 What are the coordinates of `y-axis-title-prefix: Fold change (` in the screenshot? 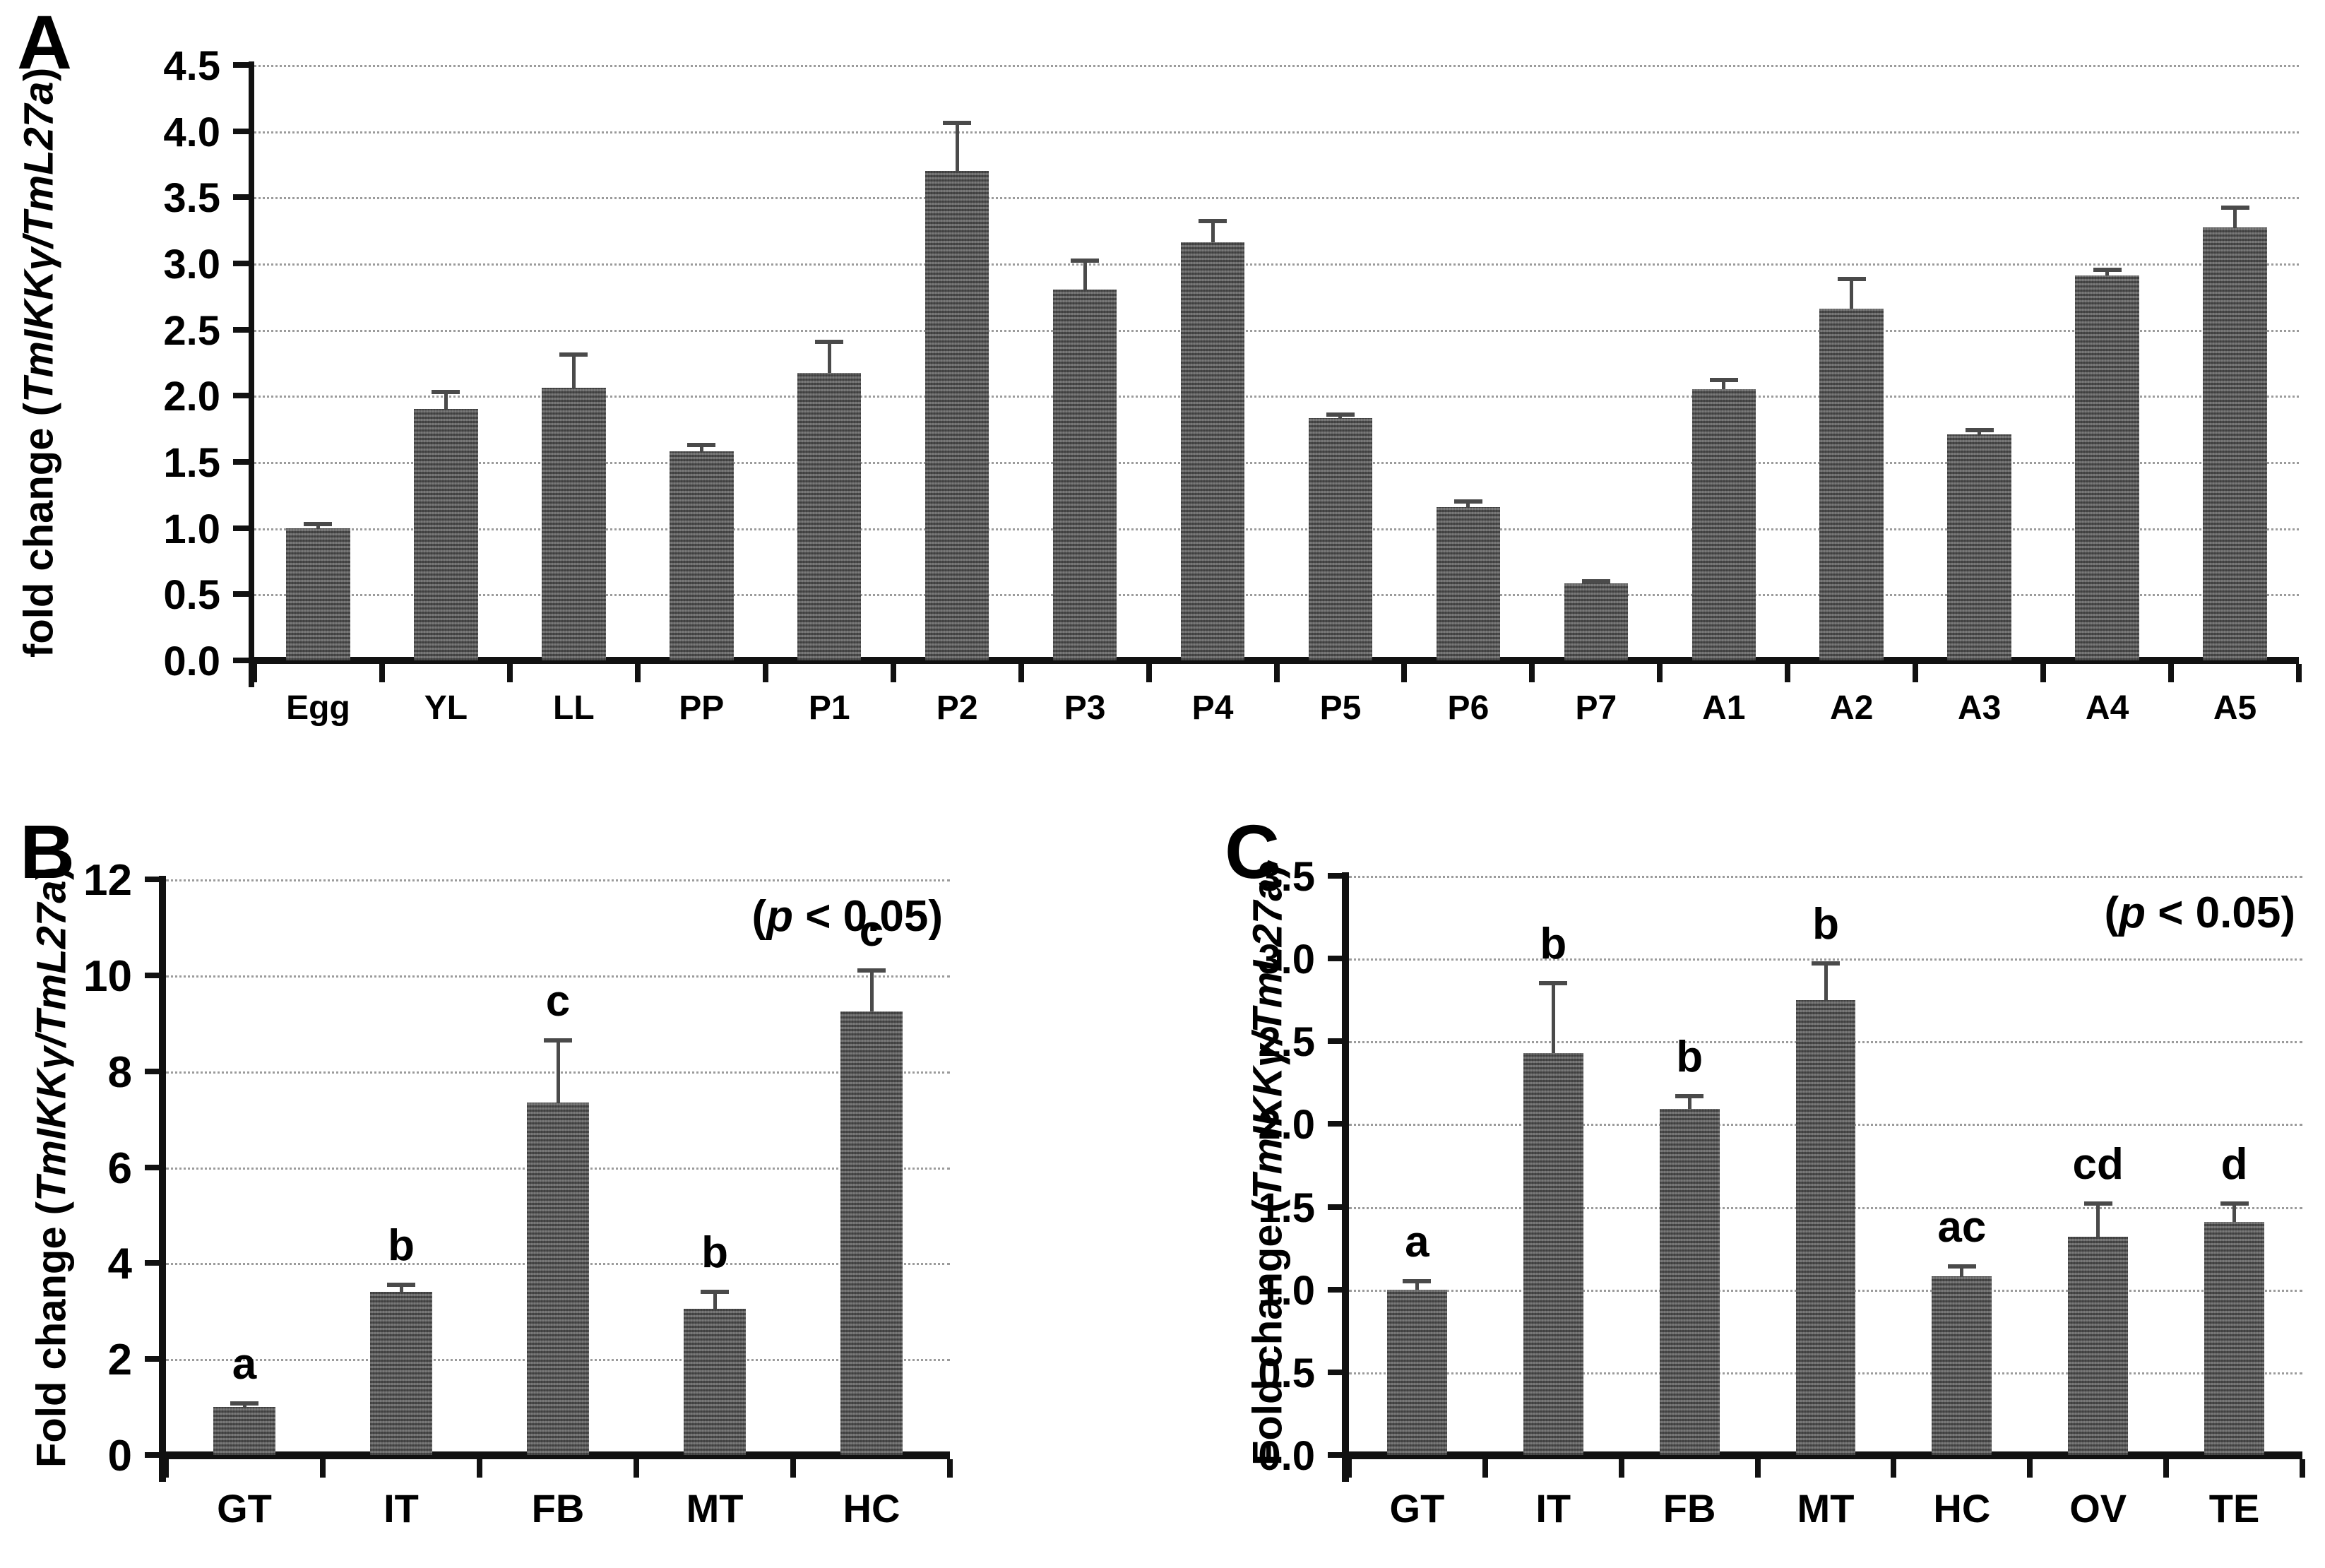 It's located at (1267, 1332).